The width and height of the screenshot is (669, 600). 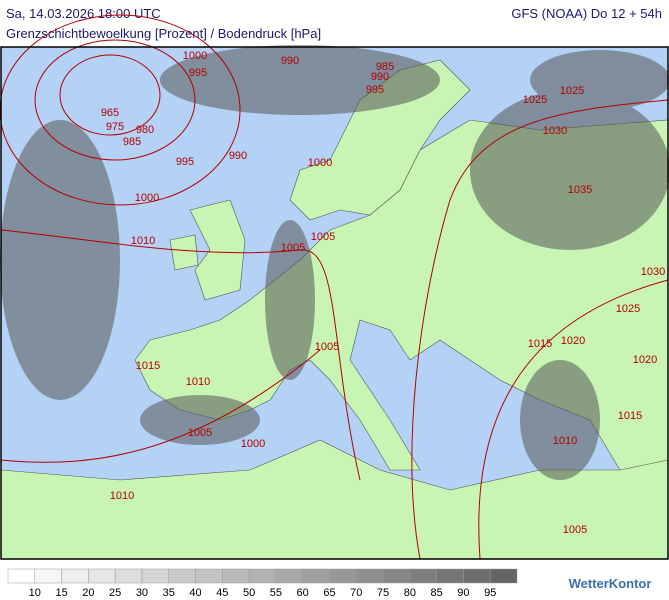 I want to click on isobar-label: 980, so click(x=145, y=130).